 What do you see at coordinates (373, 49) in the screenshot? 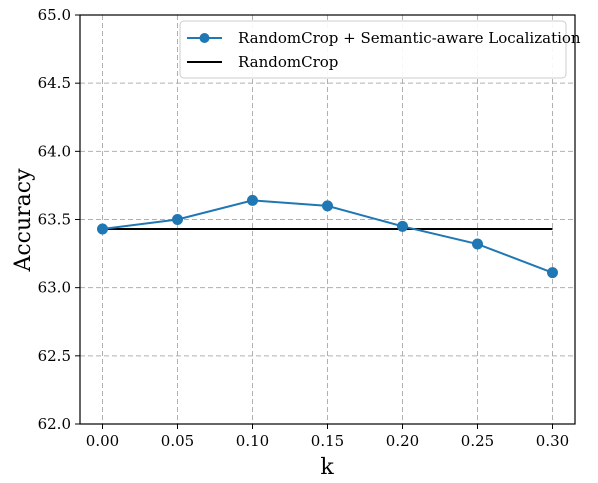
I see `legend-box` at bounding box center [373, 49].